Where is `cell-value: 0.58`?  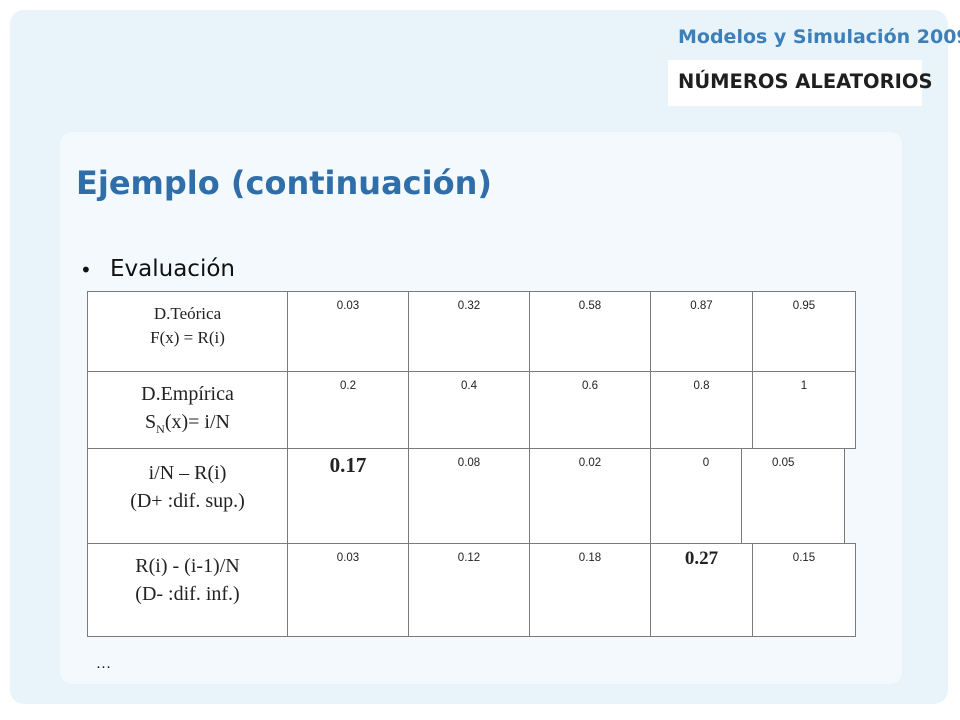 cell-value: 0.58 is located at coordinates (590, 306).